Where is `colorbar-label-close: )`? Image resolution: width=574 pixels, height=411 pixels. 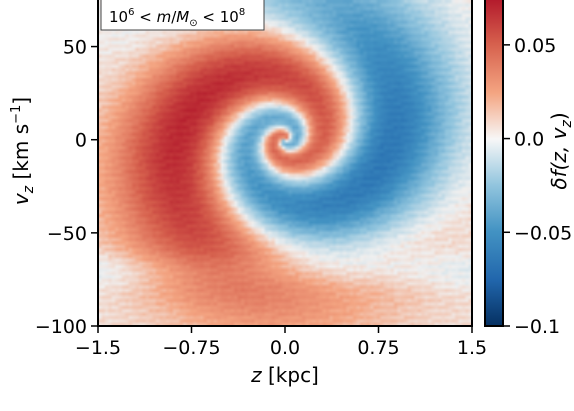
colorbar-label-close: ) is located at coordinates (559, 116).